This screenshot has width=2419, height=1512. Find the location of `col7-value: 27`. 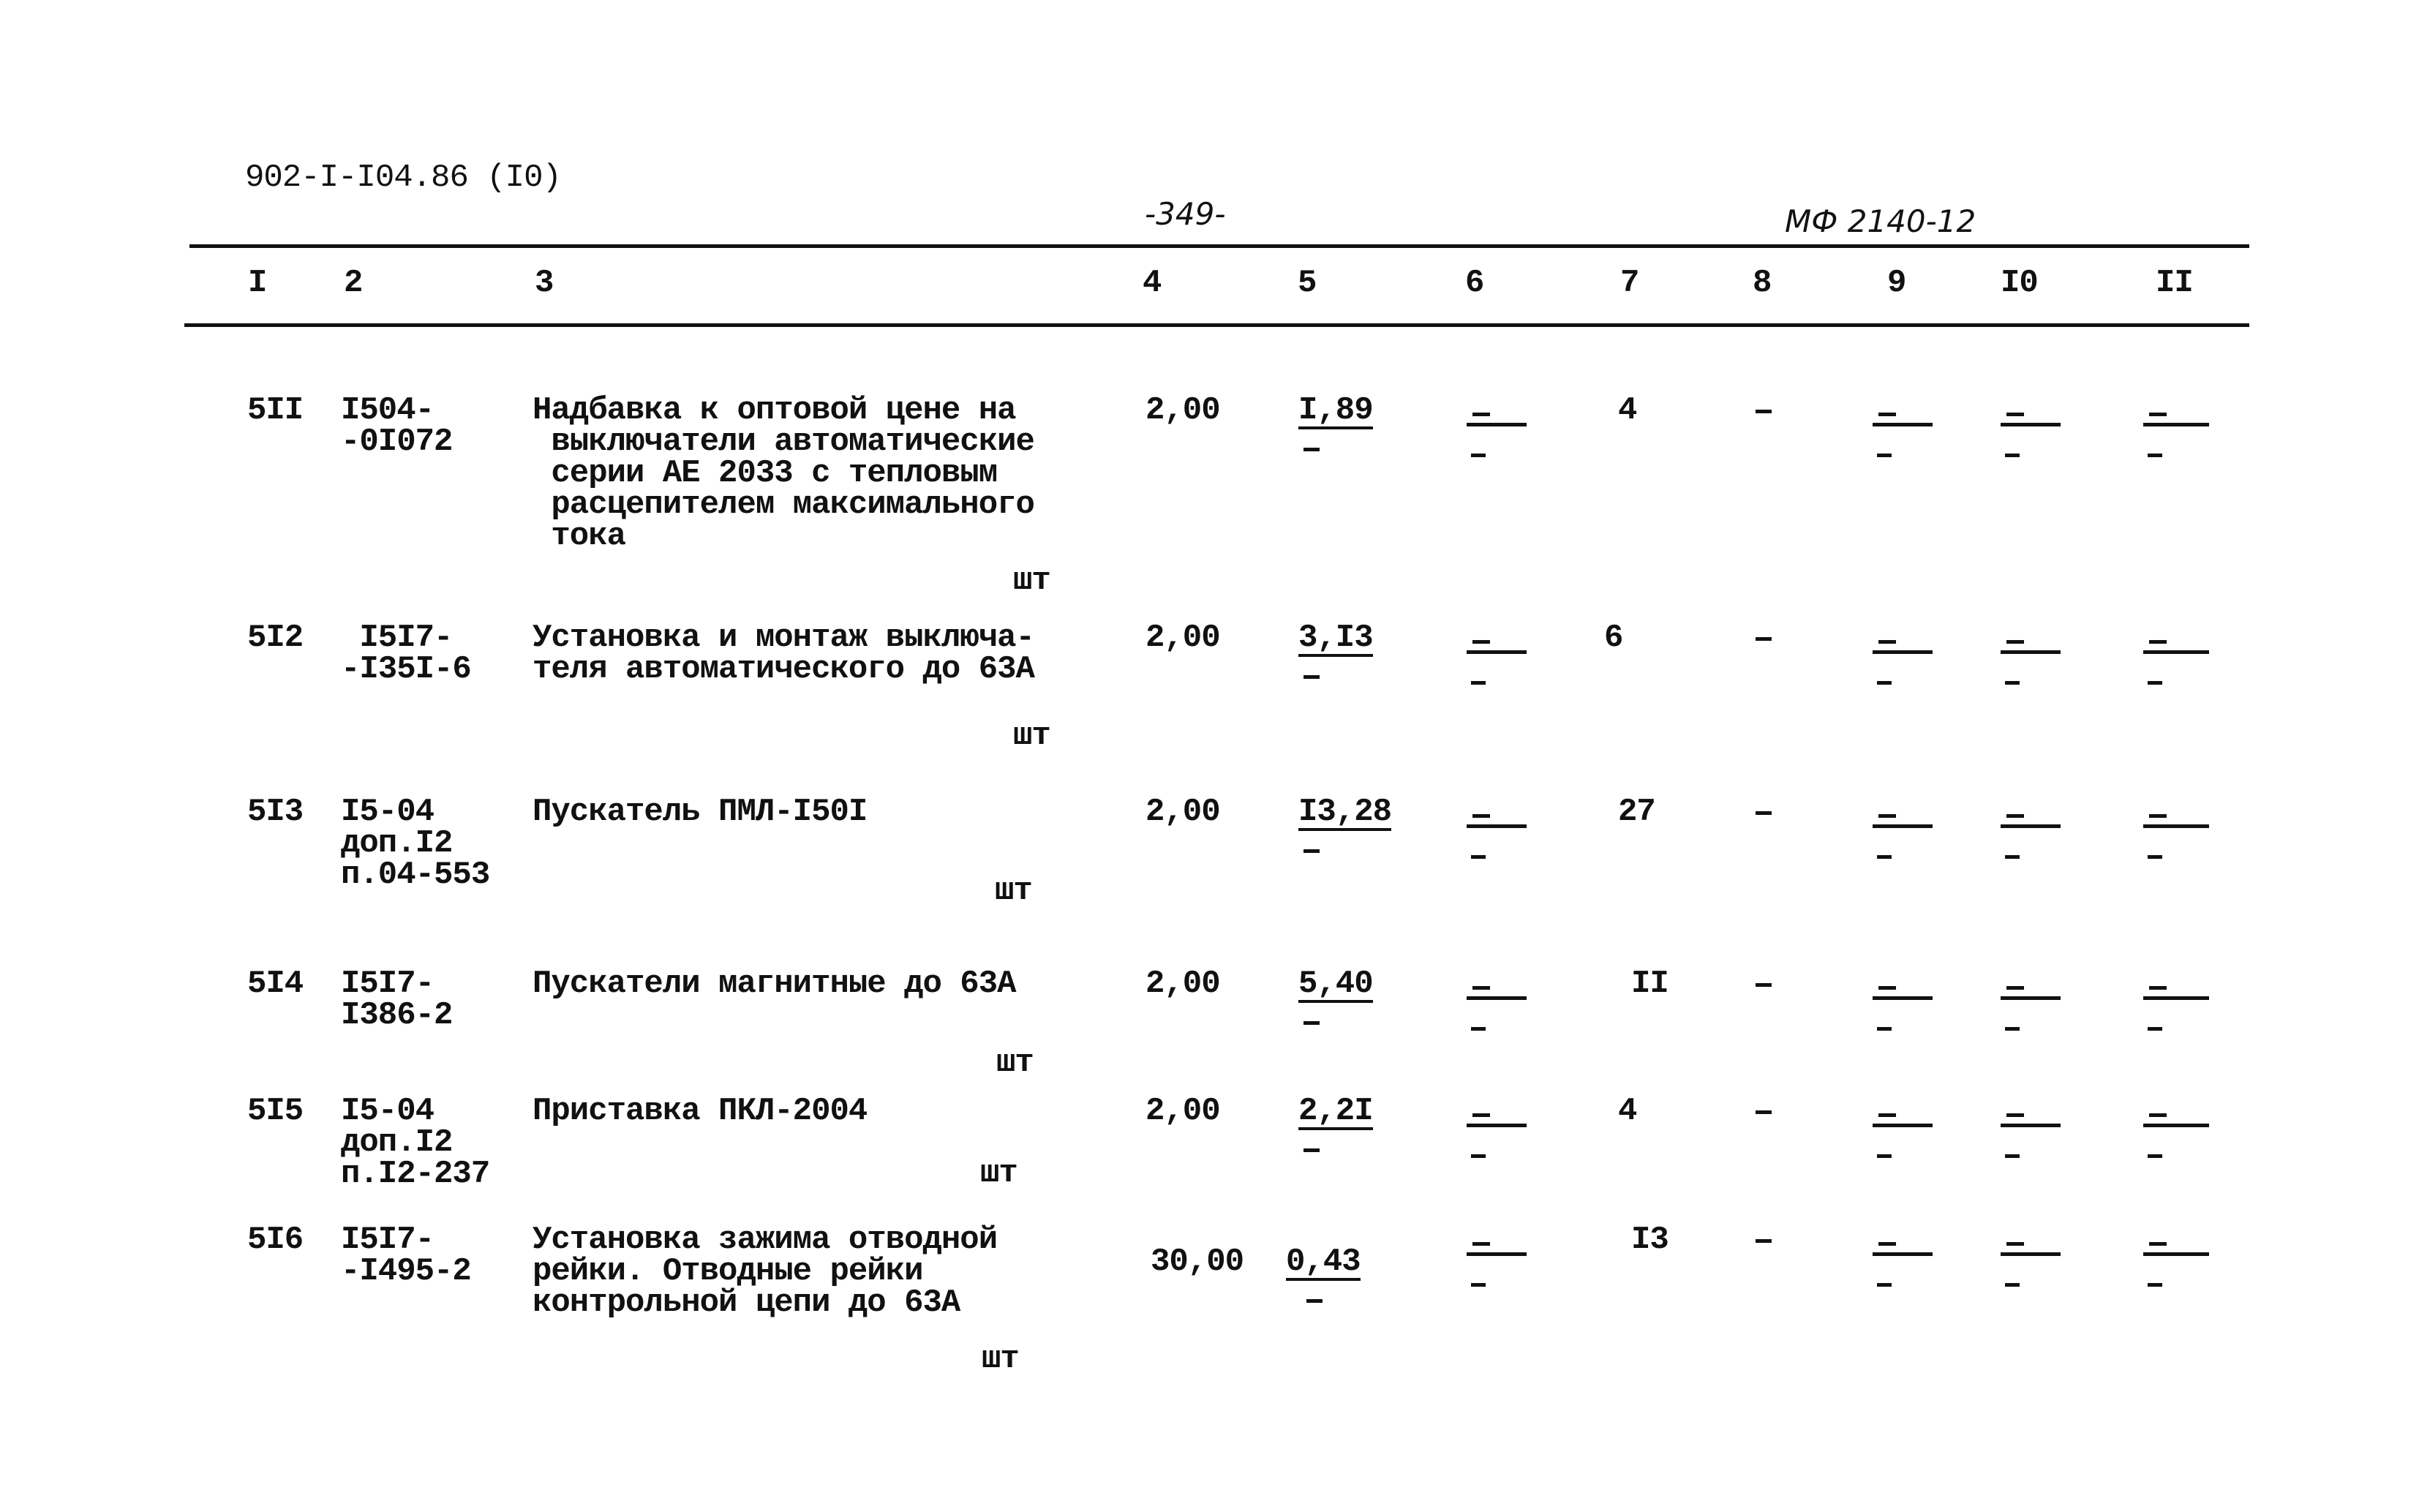

col7-value: 27 is located at coordinates (1637, 812).